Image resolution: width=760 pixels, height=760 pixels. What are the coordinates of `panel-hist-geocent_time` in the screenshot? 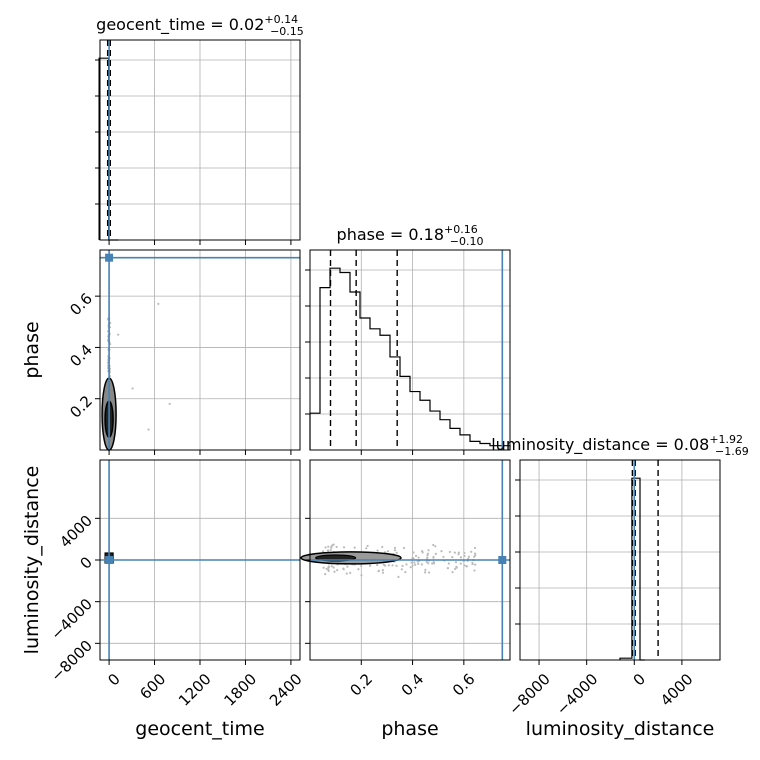 It's located at (200, 140).